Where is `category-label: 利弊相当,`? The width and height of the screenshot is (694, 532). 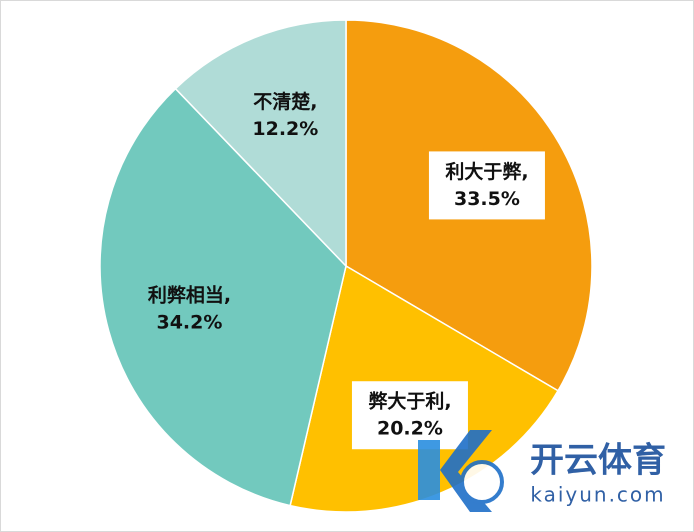 category-label: 利弊相当, is located at coordinates (189, 295).